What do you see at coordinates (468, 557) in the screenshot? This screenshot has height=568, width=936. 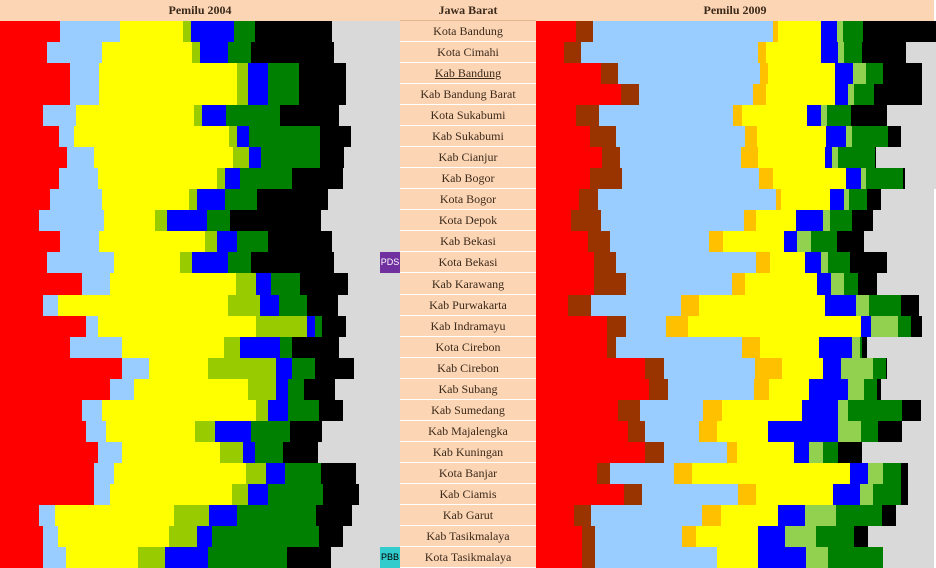 I see `region-label: Kota Tasikmalaya` at bounding box center [468, 557].